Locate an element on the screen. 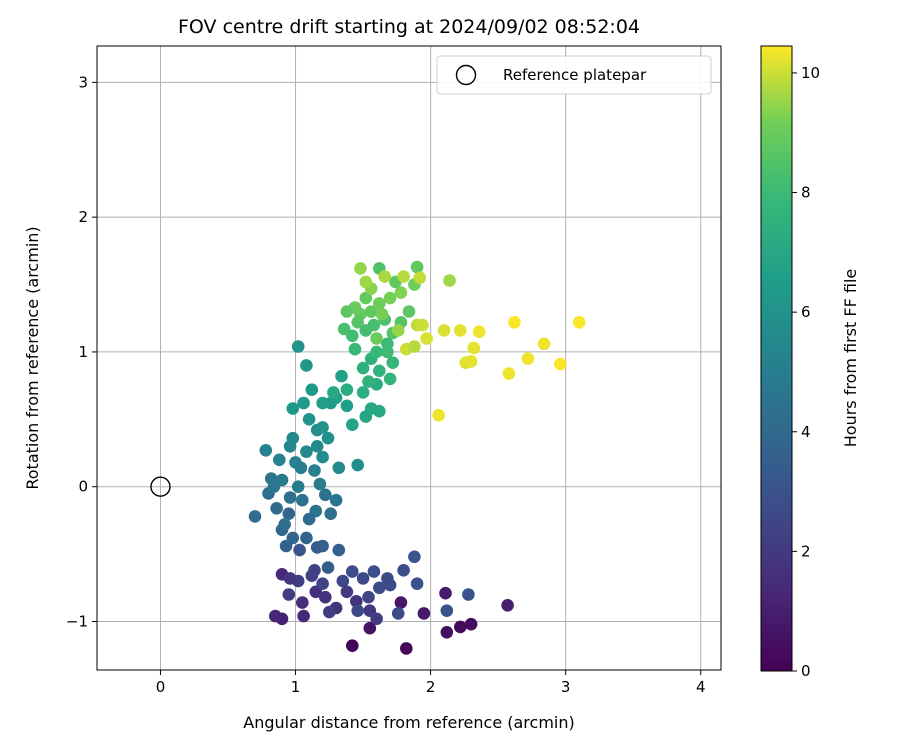 This screenshot has height=750, width=900. colorbar-gradient is located at coordinates (776, 358).